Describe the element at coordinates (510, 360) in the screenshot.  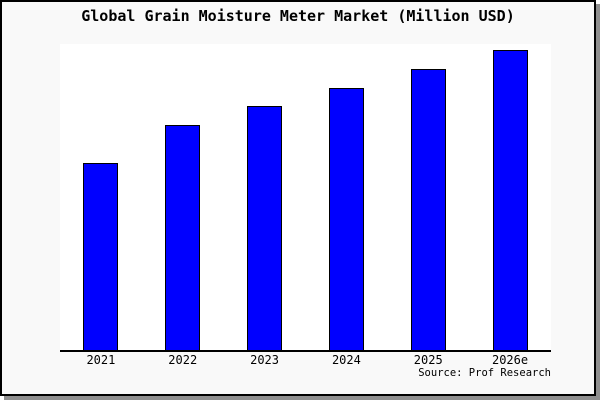
I see `x-tick-label-2026e: 2026e` at that location.